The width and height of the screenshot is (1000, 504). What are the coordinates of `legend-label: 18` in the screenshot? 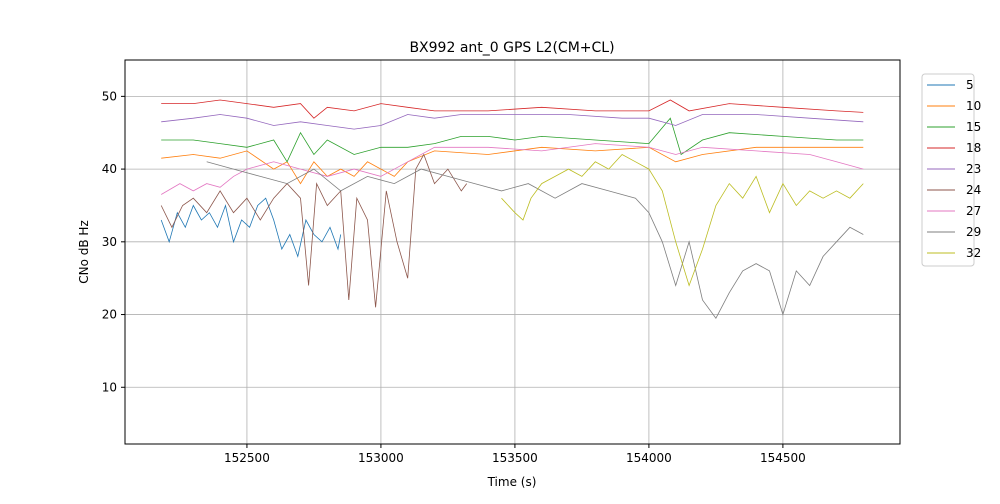 It's located at (973, 148).